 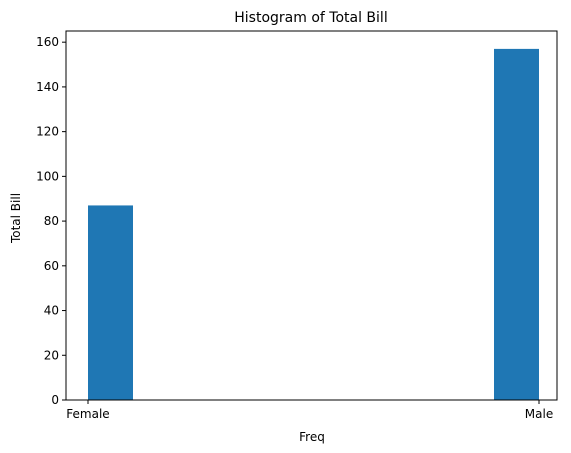 What do you see at coordinates (516, 224) in the screenshot?
I see `bar-male` at bounding box center [516, 224].